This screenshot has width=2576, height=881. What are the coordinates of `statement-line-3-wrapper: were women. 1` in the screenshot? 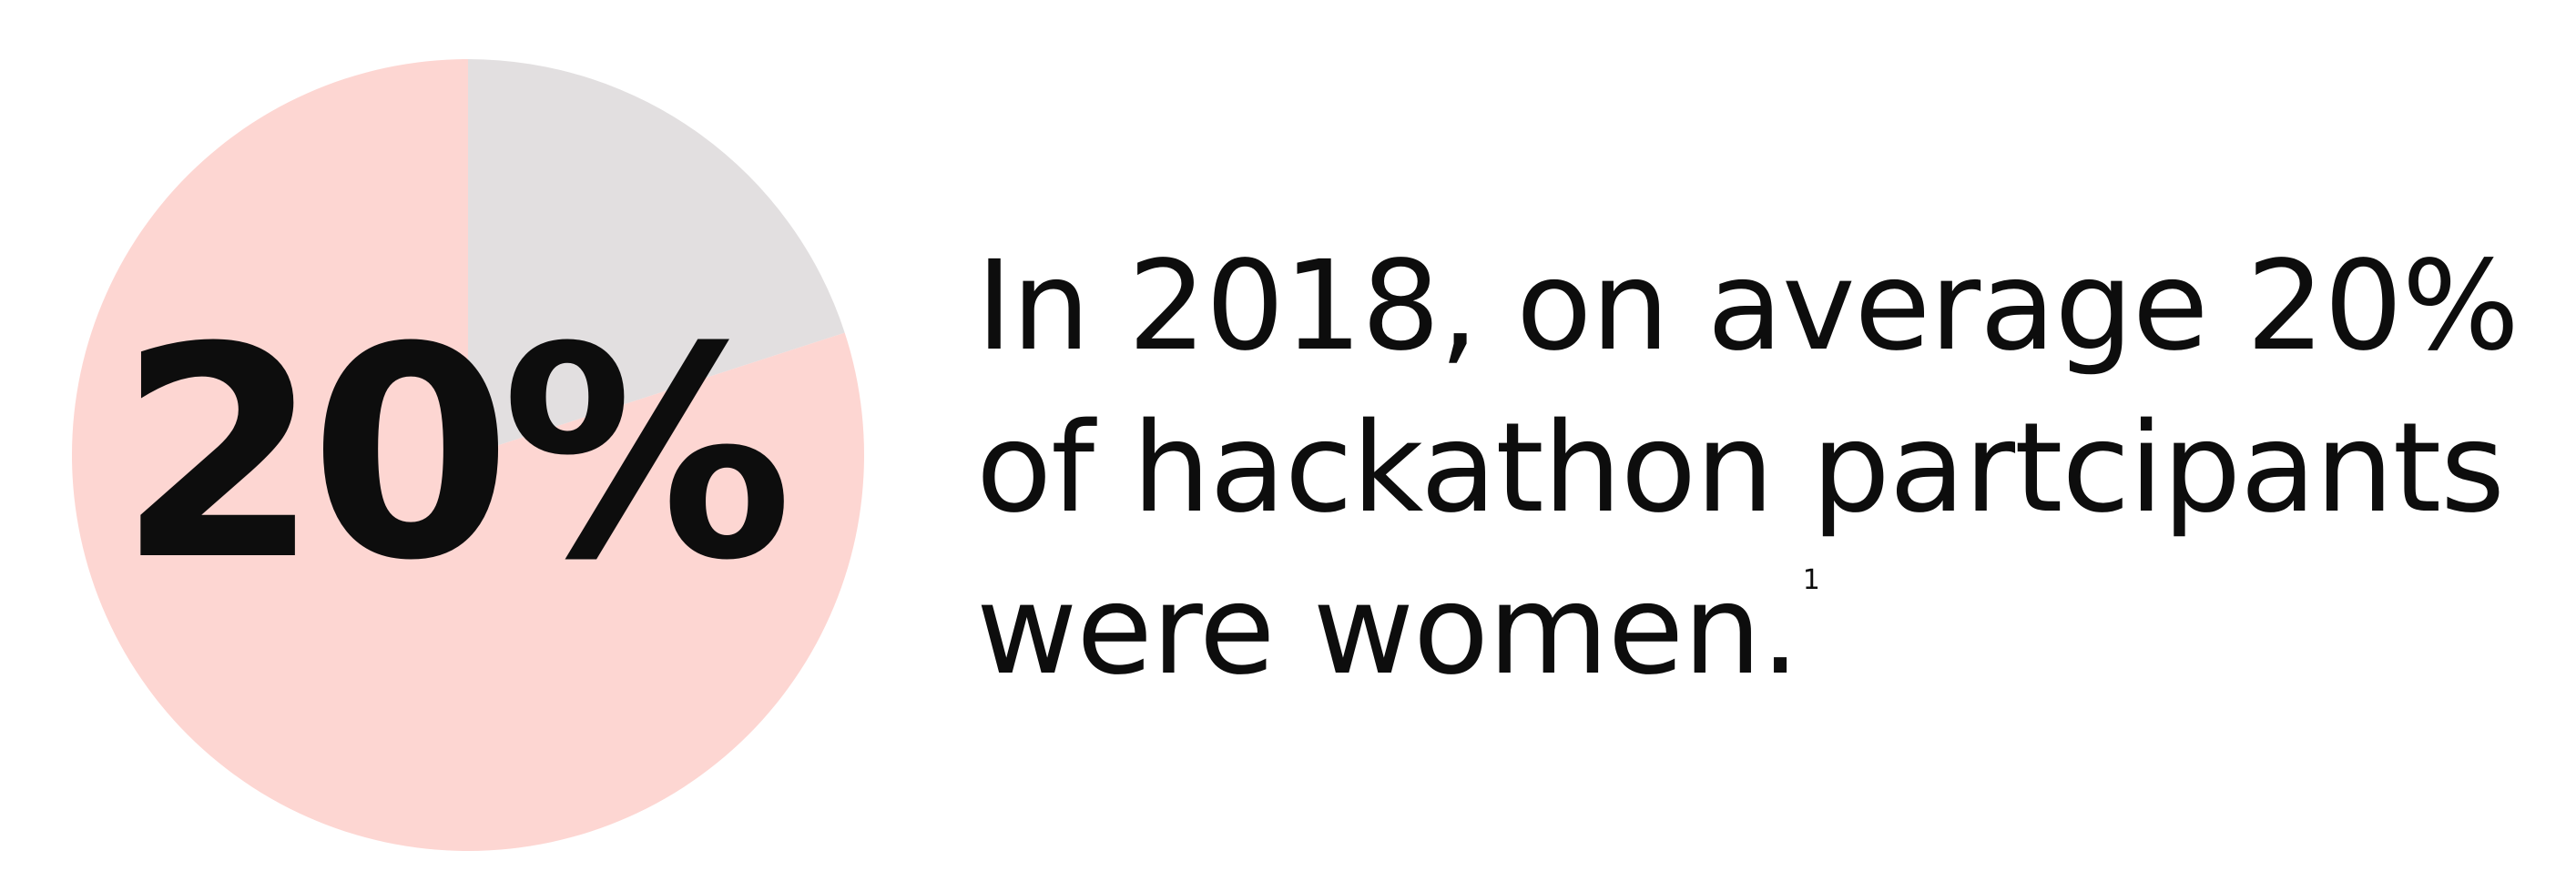 It's located at (1768, 631).